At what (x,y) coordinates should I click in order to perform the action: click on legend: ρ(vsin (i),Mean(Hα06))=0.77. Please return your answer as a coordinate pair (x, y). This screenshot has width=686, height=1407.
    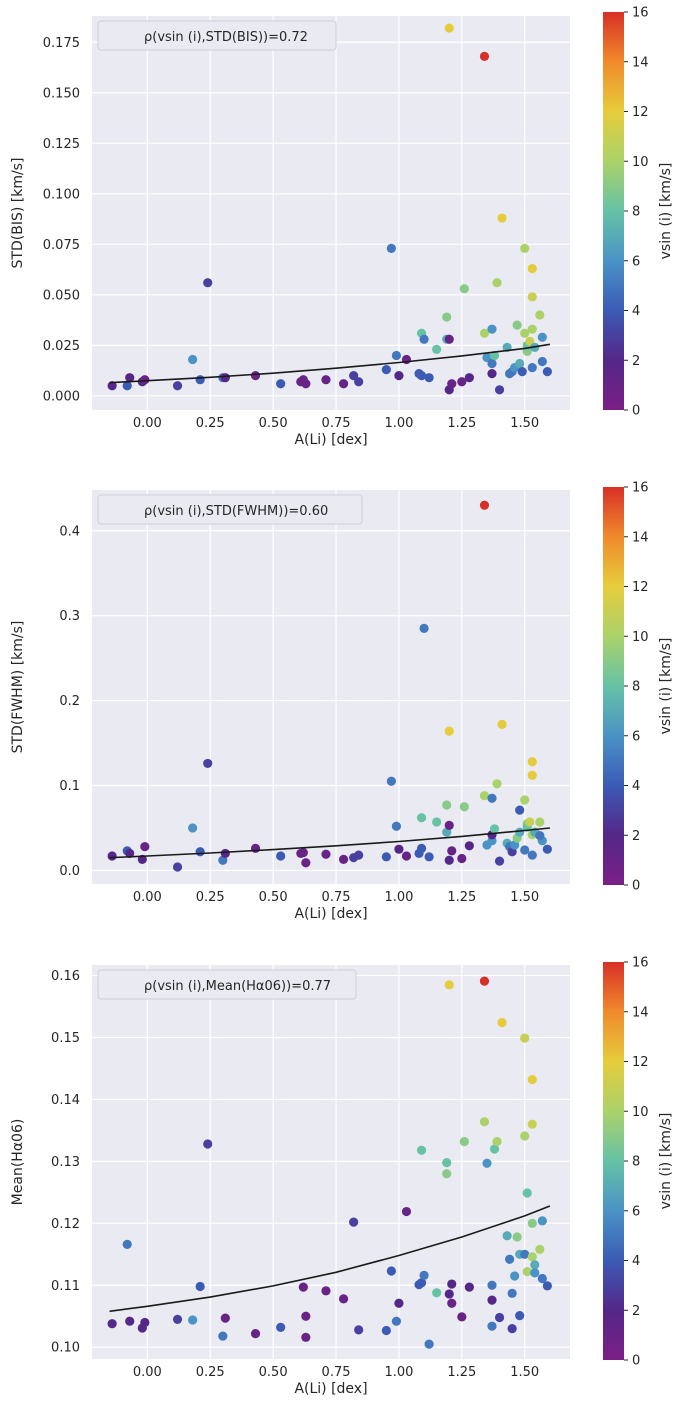
    Looking at the image, I should click on (227, 984).